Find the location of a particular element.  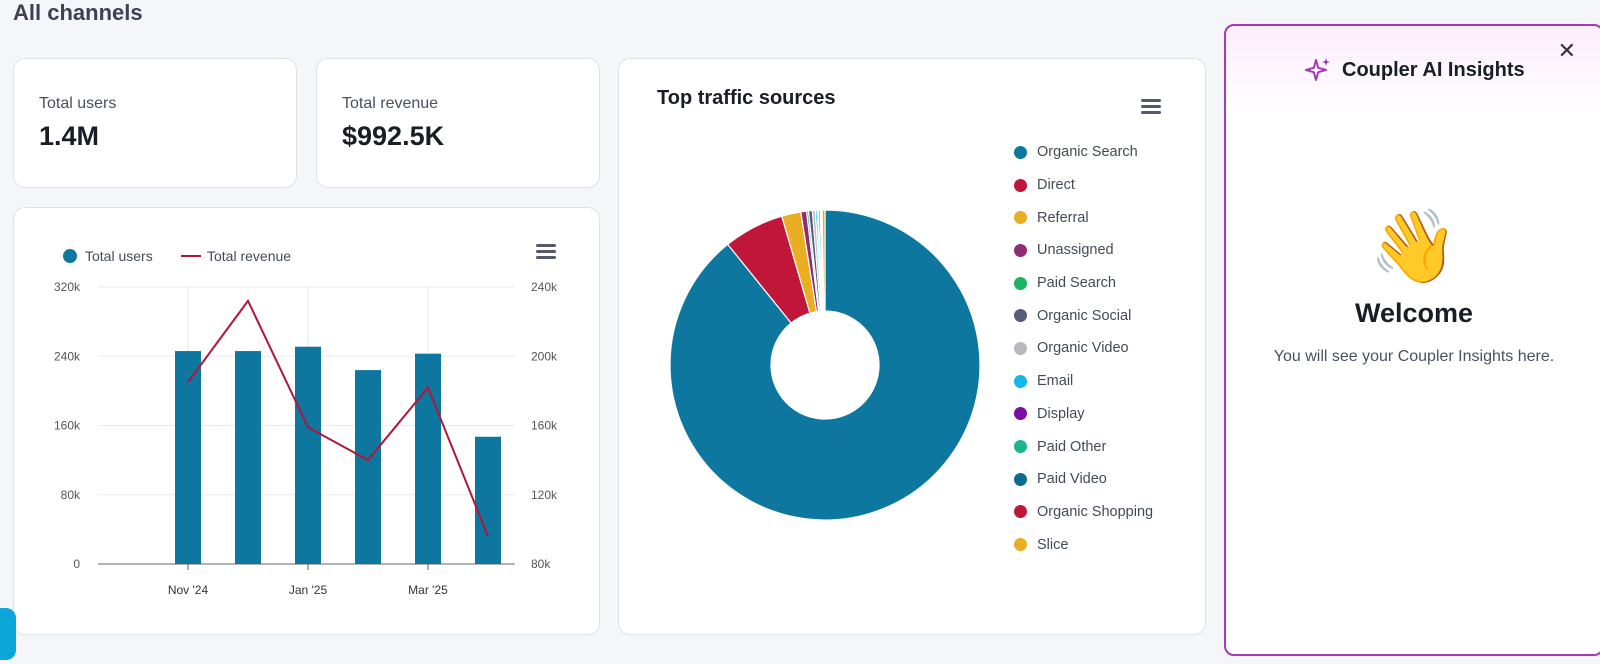

y-left-tick-label: 80k is located at coordinates (71, 495).